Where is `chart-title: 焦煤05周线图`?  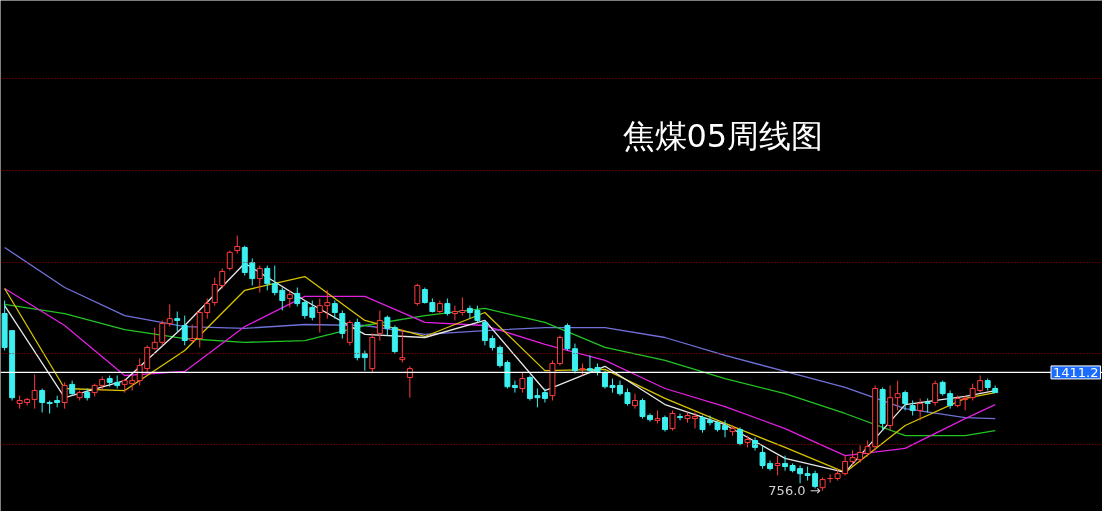
chart-title: 焦煤05周线图 is located at coordinates (723, 135).